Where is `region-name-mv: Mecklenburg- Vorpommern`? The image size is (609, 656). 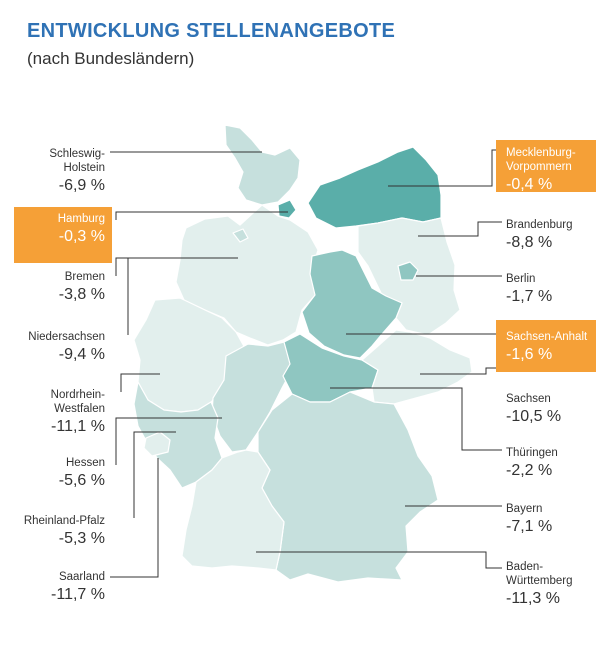
region-name-mv: Mecklenburg- Vorpommern is located at coordinates (541, 160).